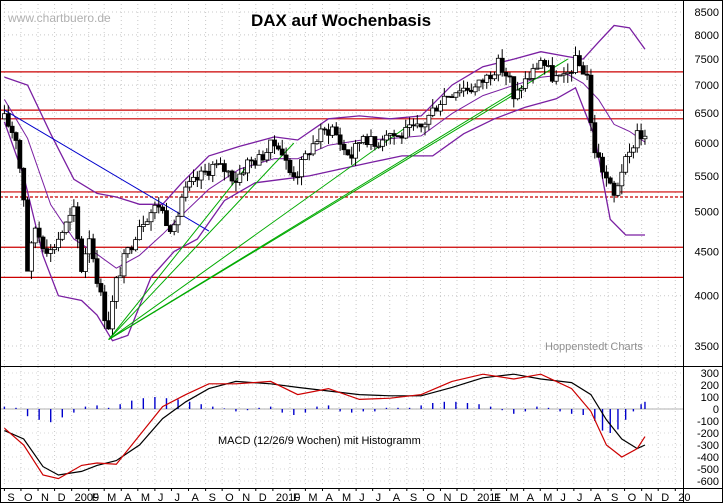 This screenshot has height=503, width=723. I want to click on macd-y-tick-label: 300, so click(710, 374).